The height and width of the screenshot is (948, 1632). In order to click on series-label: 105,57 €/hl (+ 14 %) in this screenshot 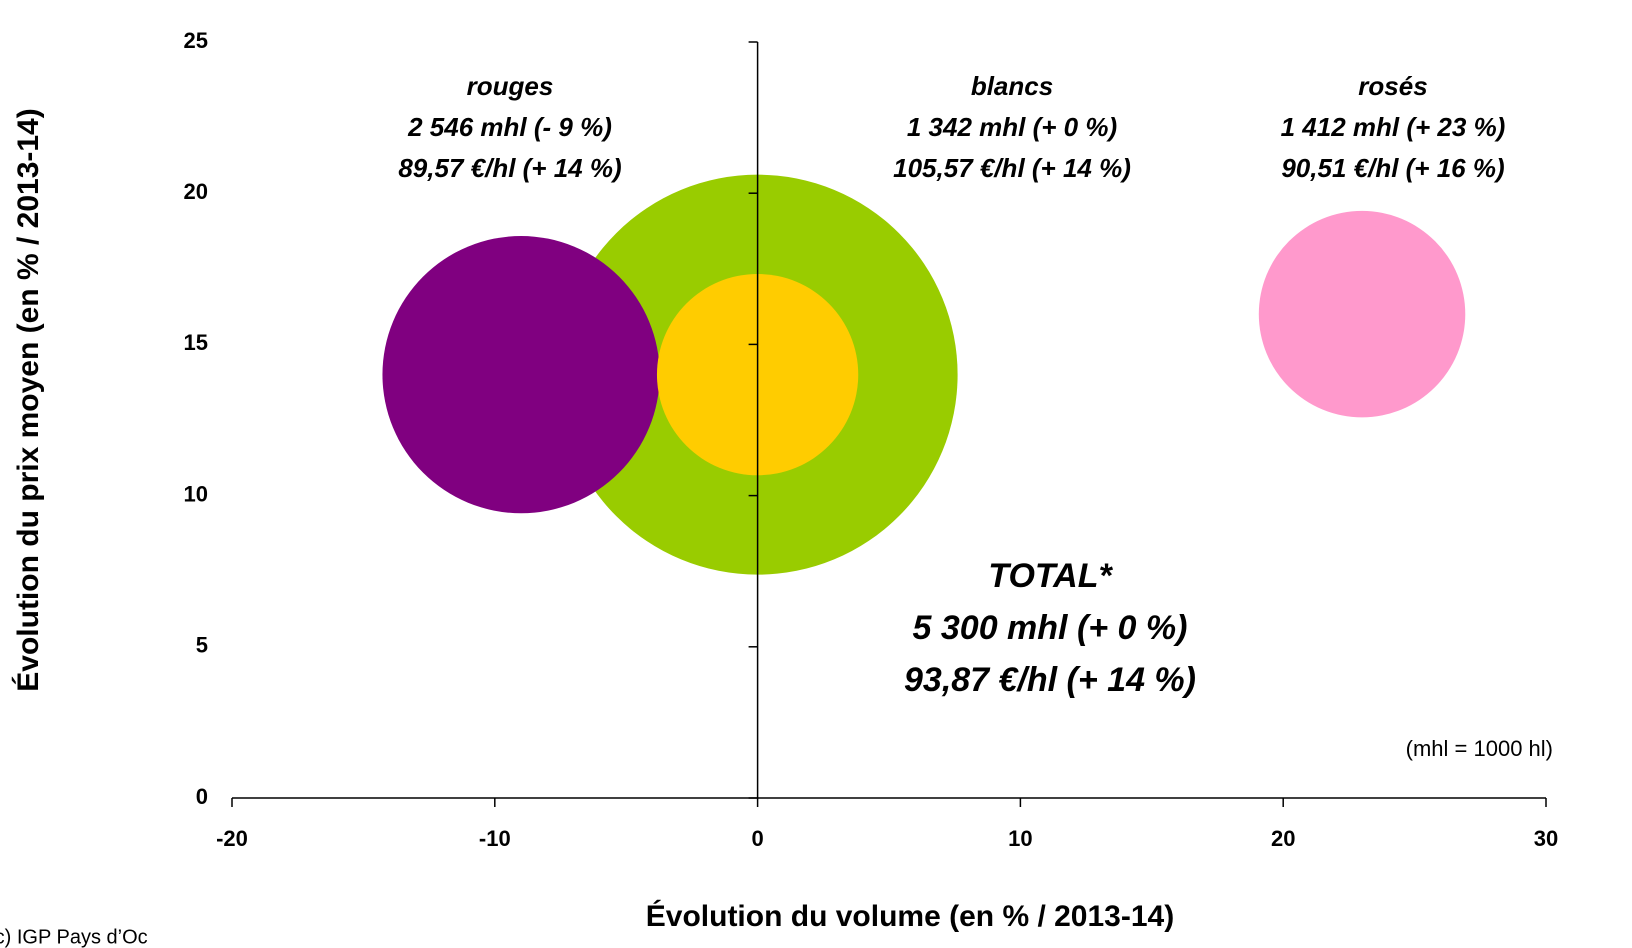, I will do `click(1012, 168)`.